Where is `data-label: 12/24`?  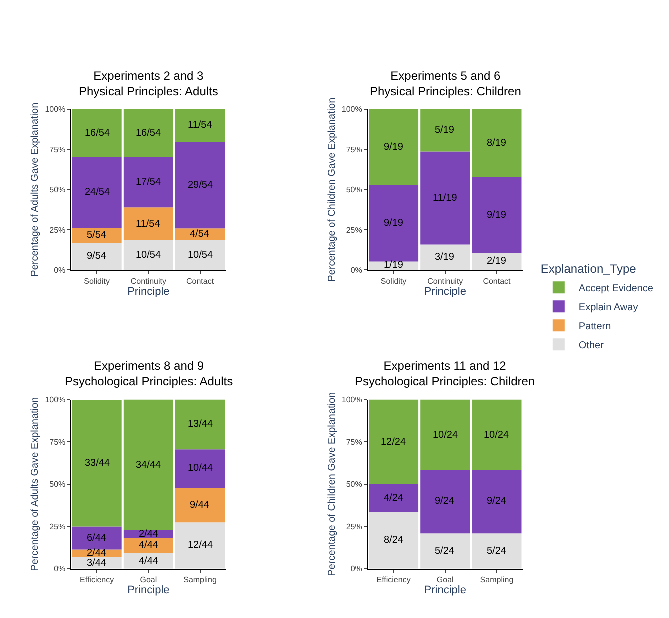
data-label: 12/24 is located at coordinates (393, 442).